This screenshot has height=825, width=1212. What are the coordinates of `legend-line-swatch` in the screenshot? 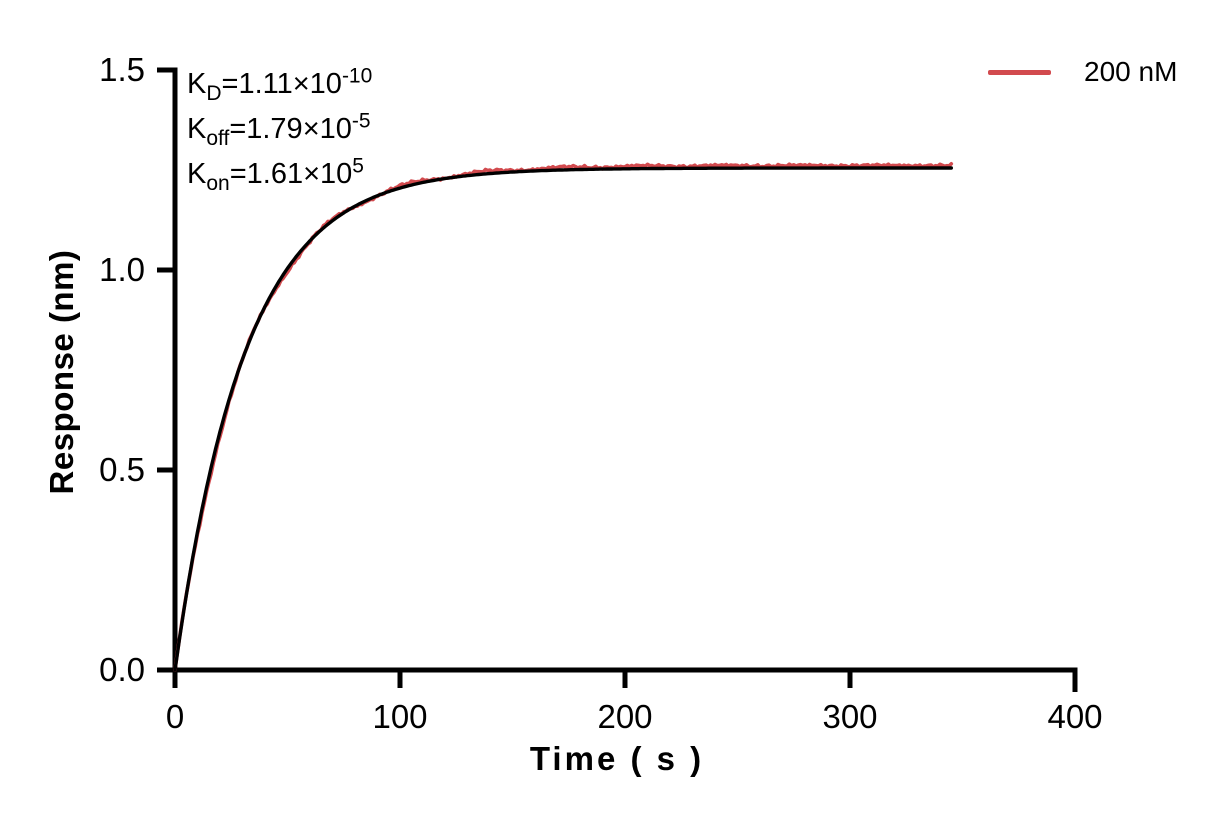 It's located at (1019, 72).